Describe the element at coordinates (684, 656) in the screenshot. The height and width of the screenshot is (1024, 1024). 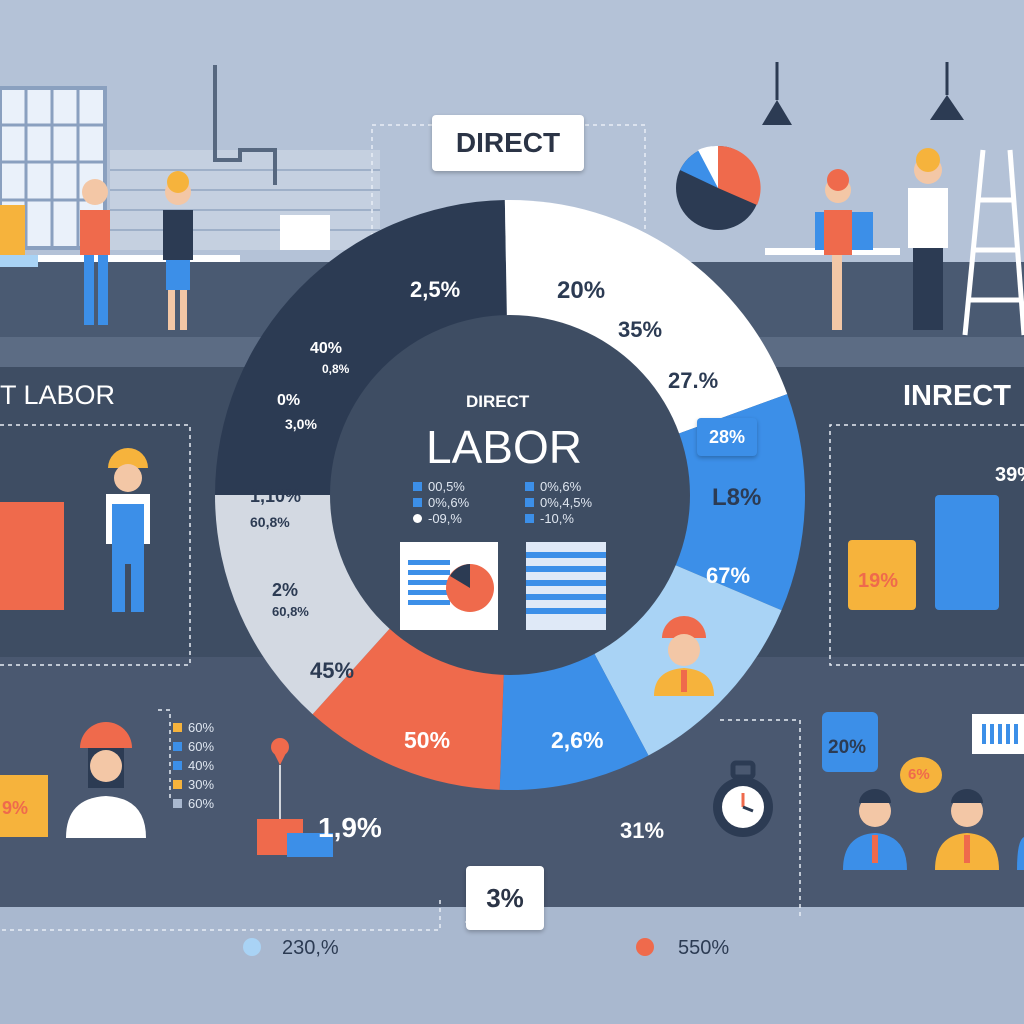
I see `worker-avatar-icon` at that location.